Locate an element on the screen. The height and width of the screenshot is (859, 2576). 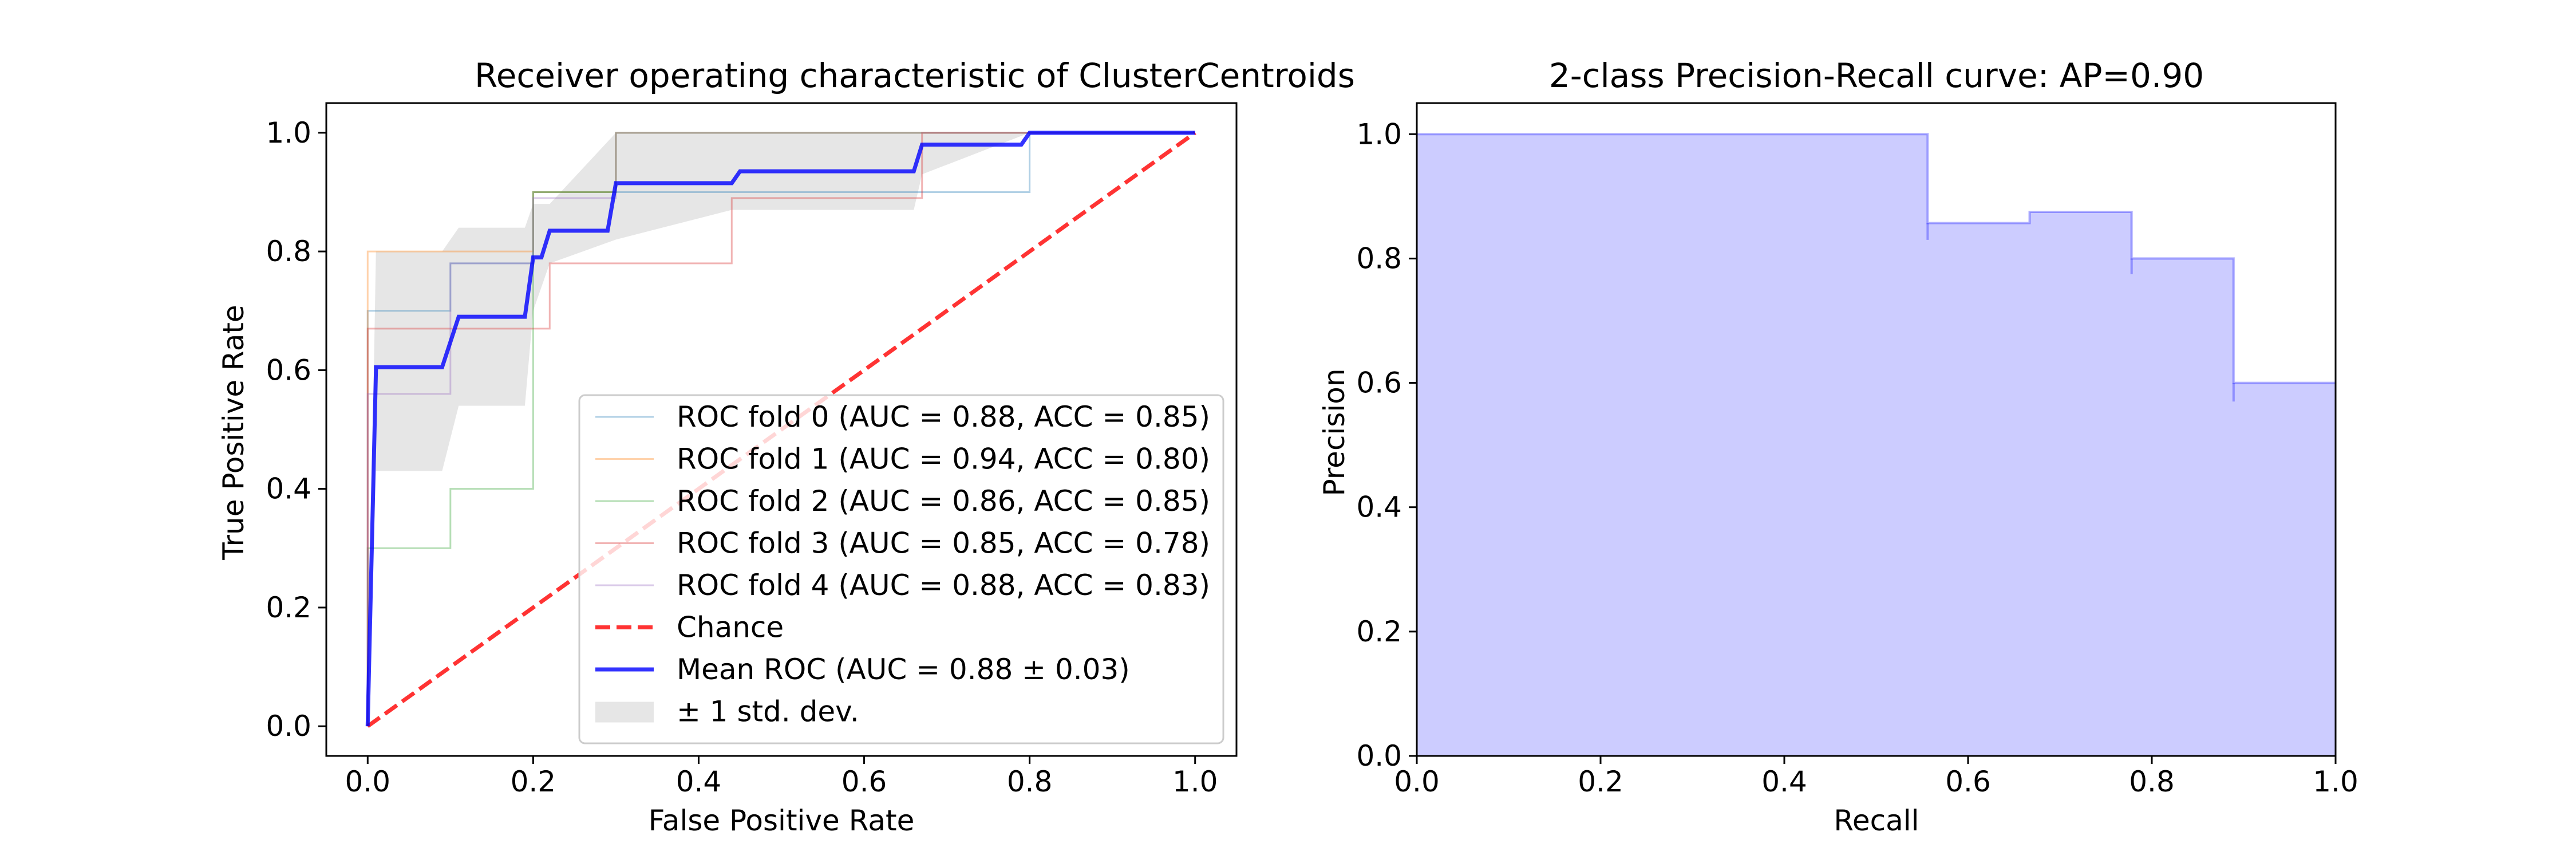
legend-label: ± 1 std. dev. is located at coordinates (768, 711).